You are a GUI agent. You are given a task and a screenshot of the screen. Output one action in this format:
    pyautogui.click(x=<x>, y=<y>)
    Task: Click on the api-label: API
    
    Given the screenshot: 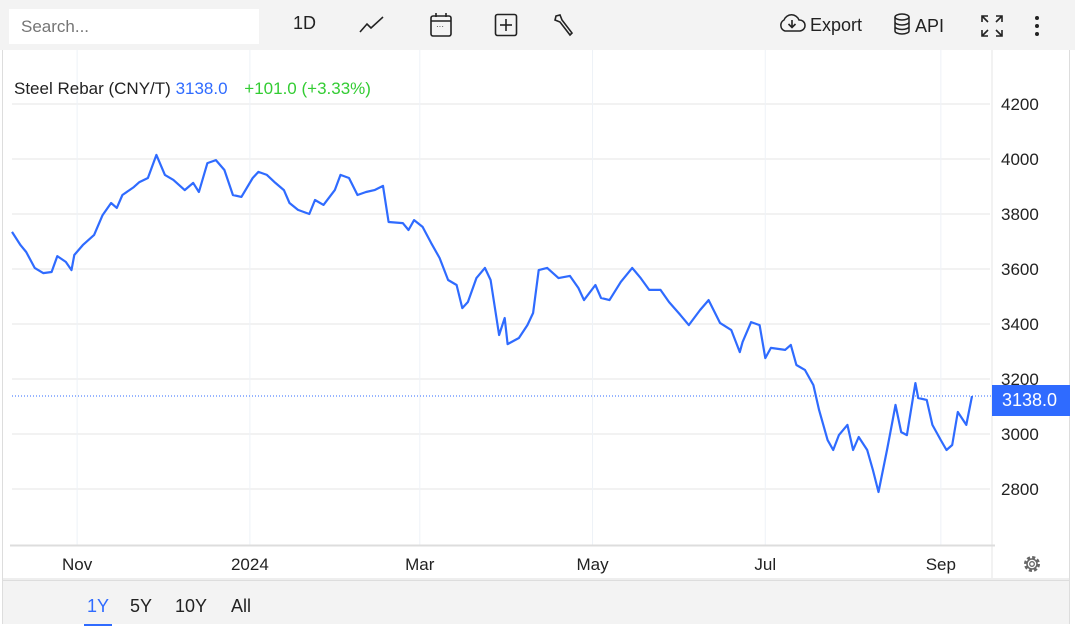 What is the action you would take?
    pyautogui.click(x=930, y=26)
    